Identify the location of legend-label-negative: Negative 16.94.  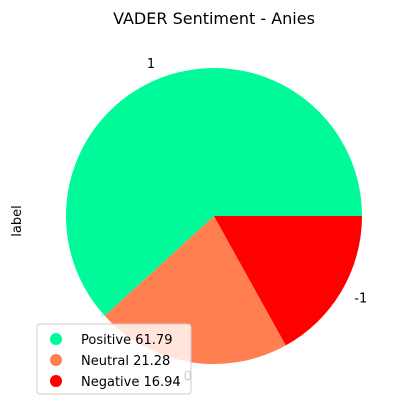
(131, 382).